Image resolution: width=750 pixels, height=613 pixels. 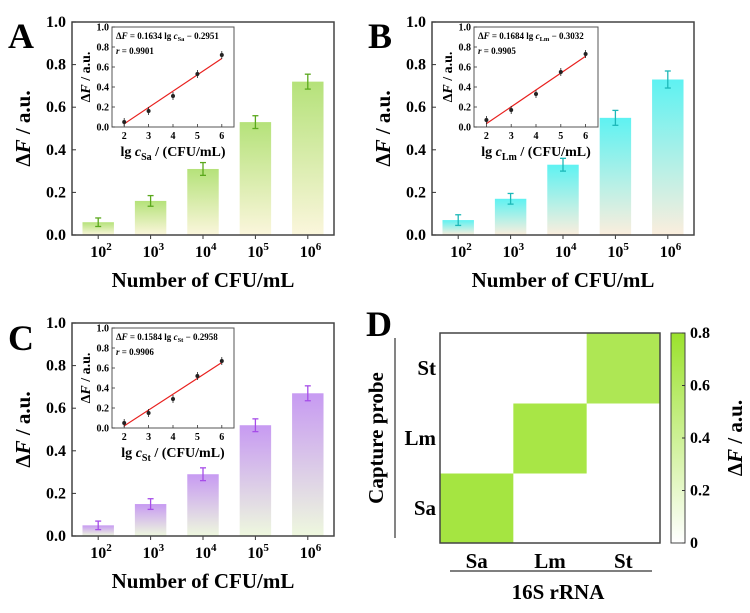 I want to click on axes-frame, so click(x=203, y=429).